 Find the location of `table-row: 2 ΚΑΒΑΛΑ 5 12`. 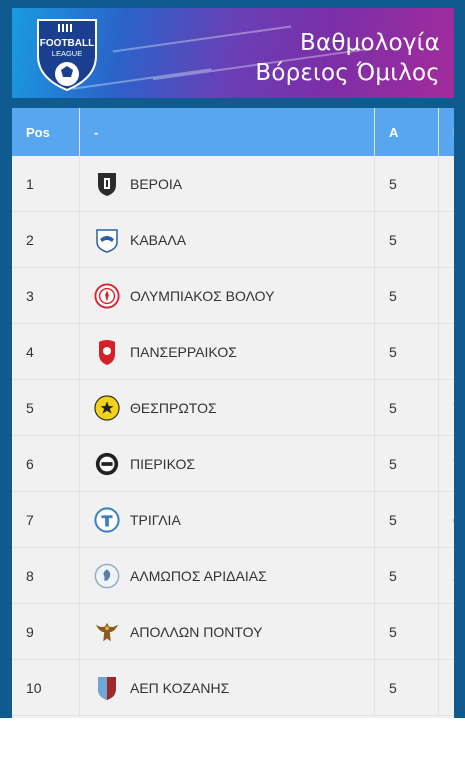

table-row: 2 ΚΑΒΑΛΑ 5 12 is located at coordinates (233, 239).